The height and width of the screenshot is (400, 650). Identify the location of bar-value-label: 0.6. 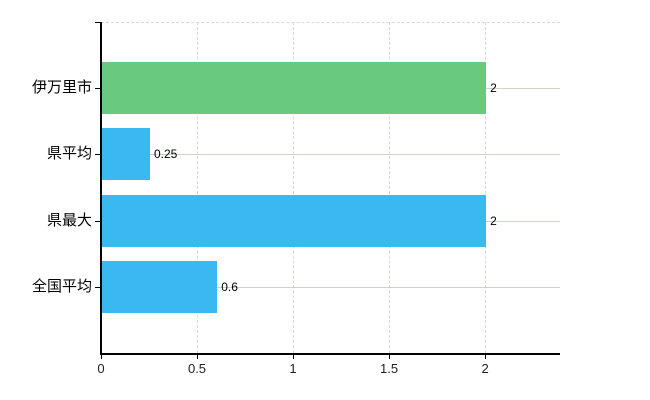
(229, 286).